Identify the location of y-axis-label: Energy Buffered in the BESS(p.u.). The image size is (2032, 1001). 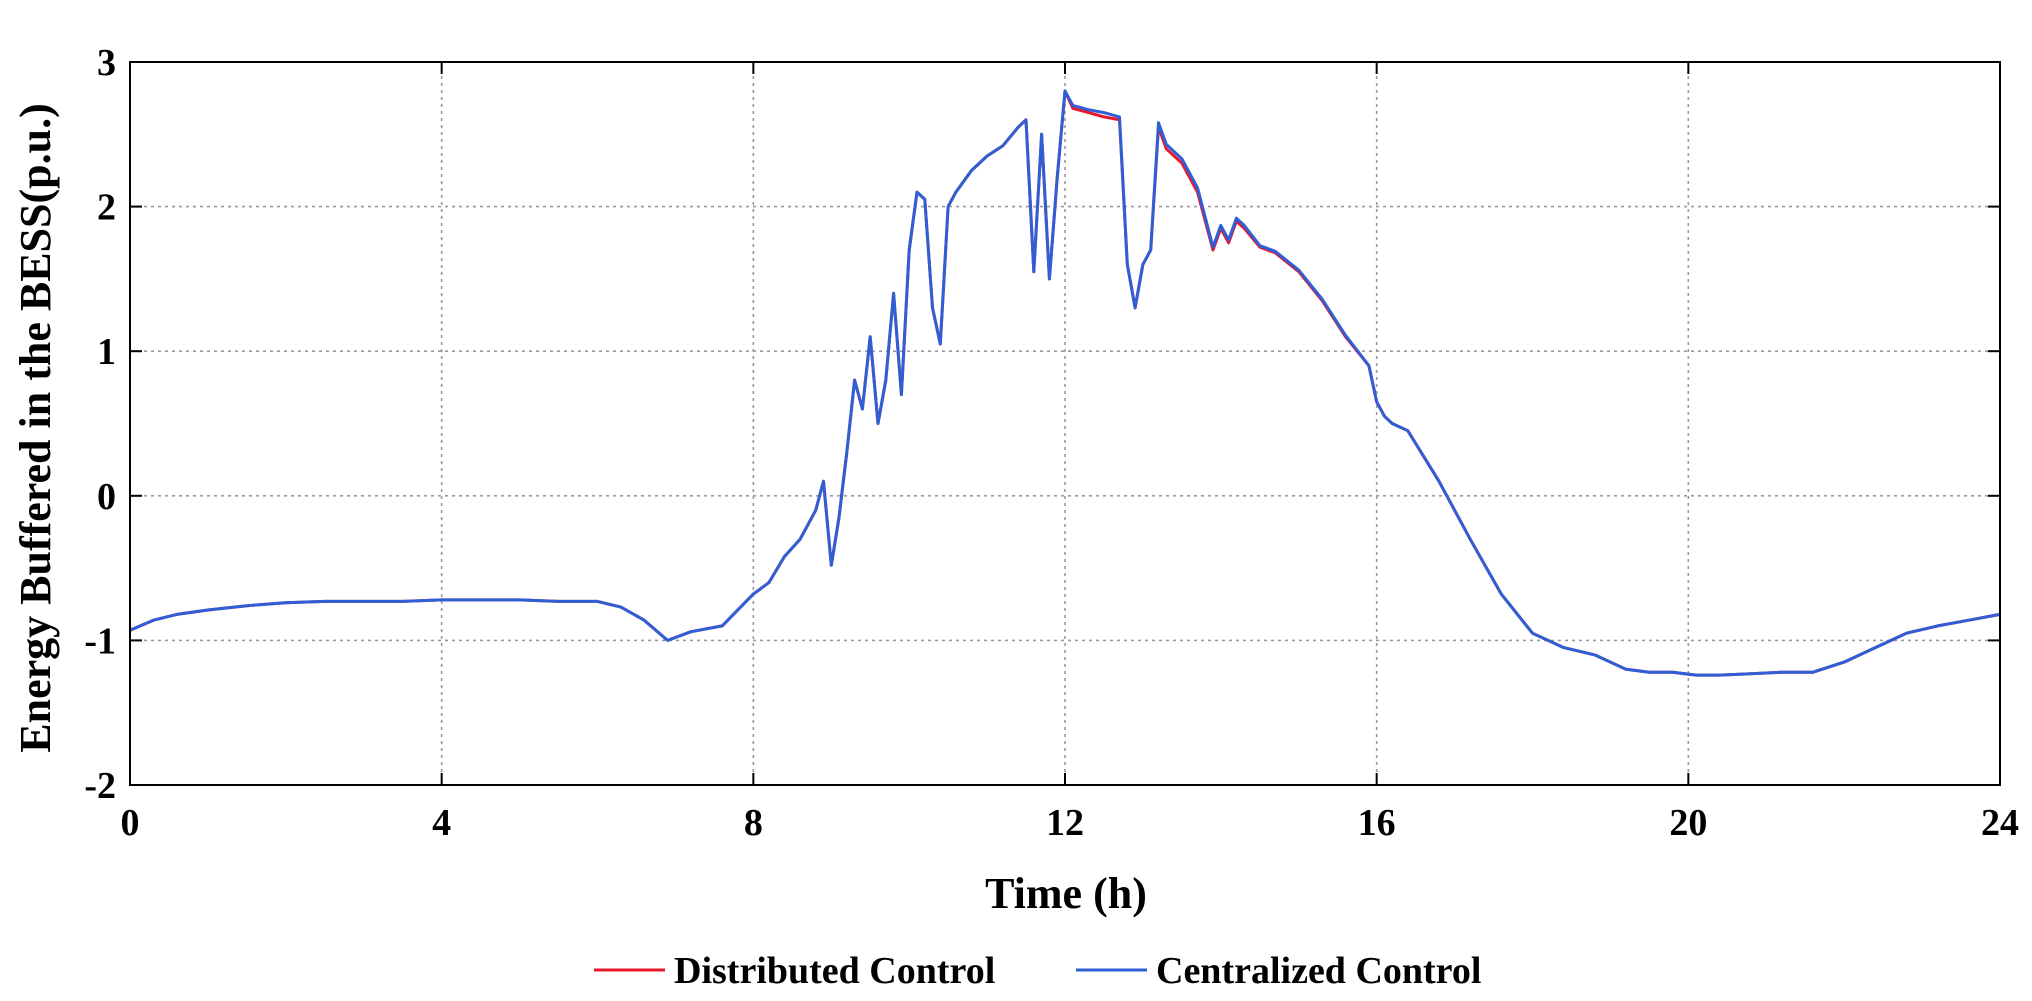
(35, 428).